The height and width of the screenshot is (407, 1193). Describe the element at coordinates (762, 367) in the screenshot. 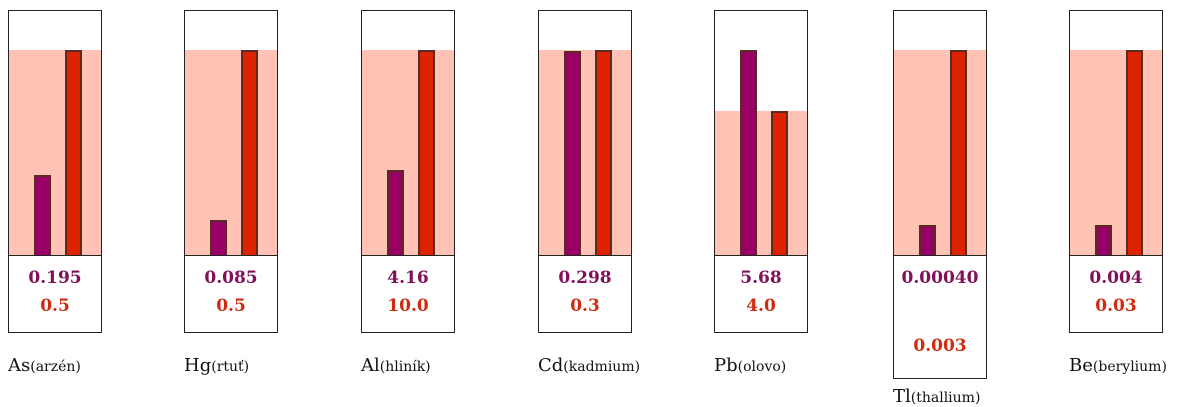

I see `element-name: (olovo)` at that location.